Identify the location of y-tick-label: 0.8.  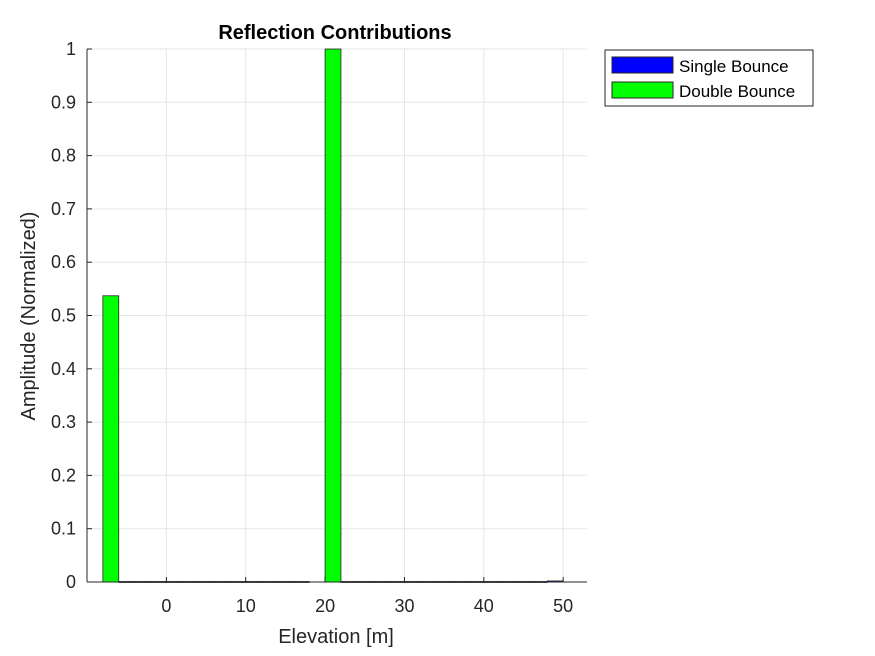
(63, 156).